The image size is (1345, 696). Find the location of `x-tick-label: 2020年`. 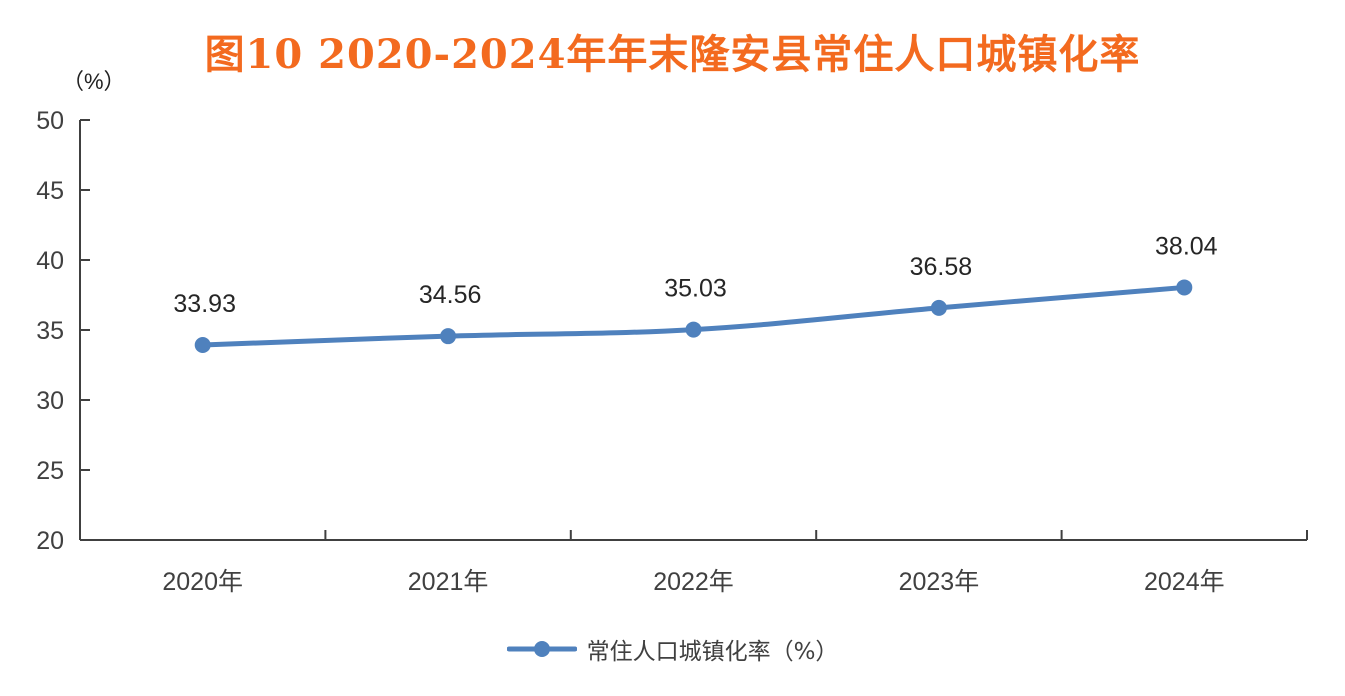

x-tick-label: 2020年 is located at coordinates (202, 582).